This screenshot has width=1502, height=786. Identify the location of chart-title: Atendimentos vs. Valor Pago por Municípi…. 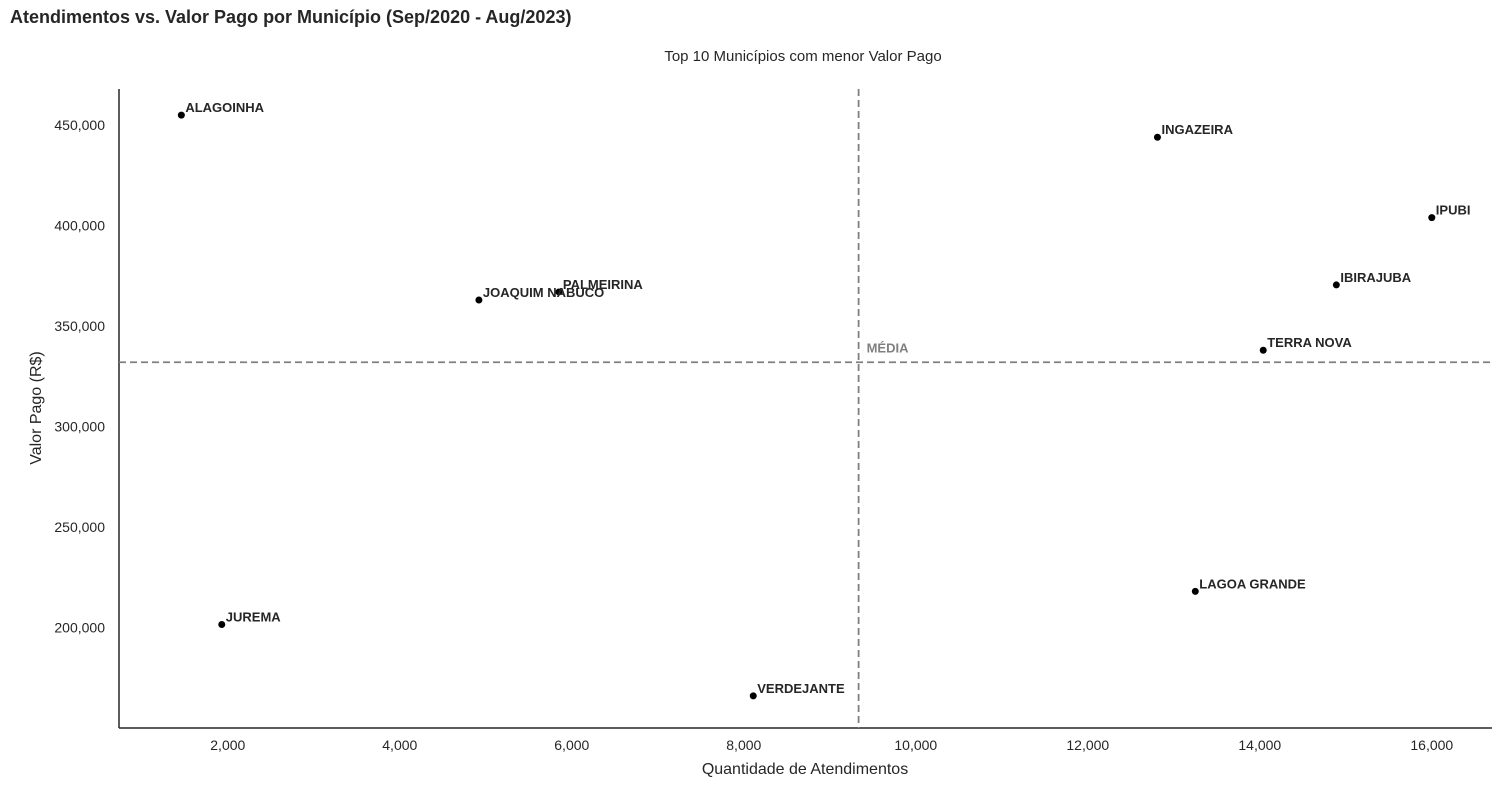
(291, 17).